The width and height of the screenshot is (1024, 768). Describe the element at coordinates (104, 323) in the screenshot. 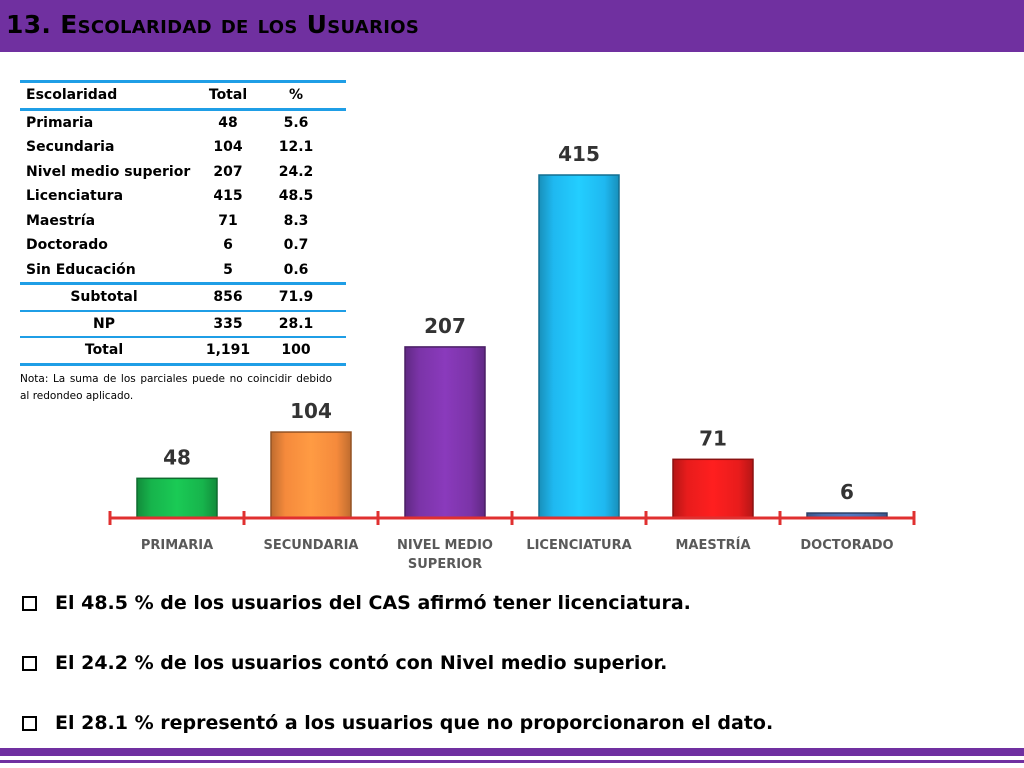

I see `np-name: NP` at that location.